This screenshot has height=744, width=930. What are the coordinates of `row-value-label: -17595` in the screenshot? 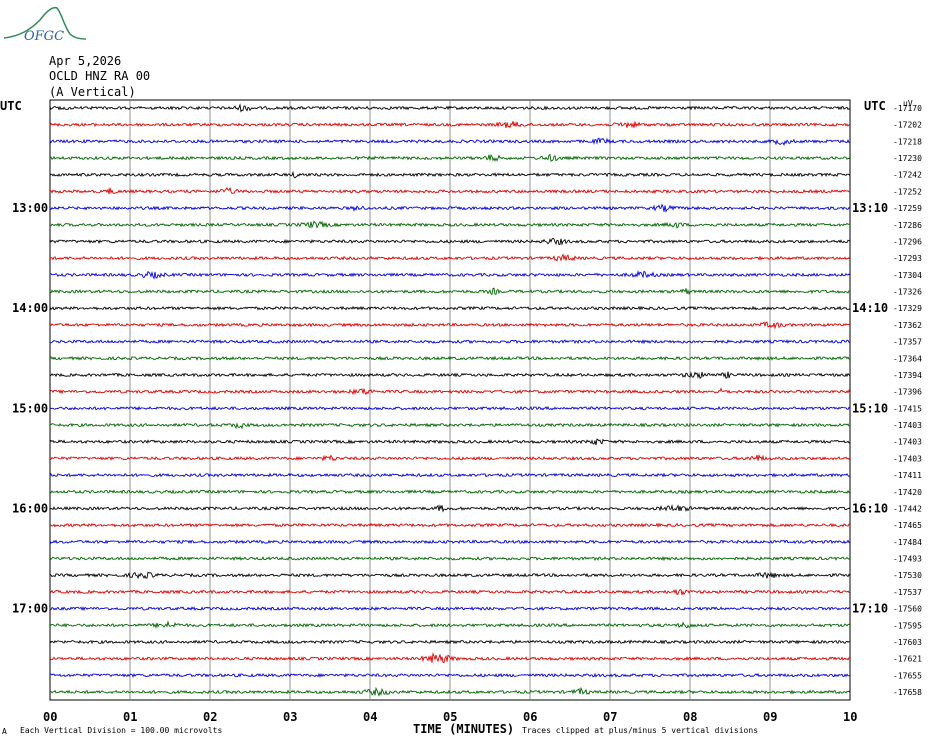 It's located at (907, 625).